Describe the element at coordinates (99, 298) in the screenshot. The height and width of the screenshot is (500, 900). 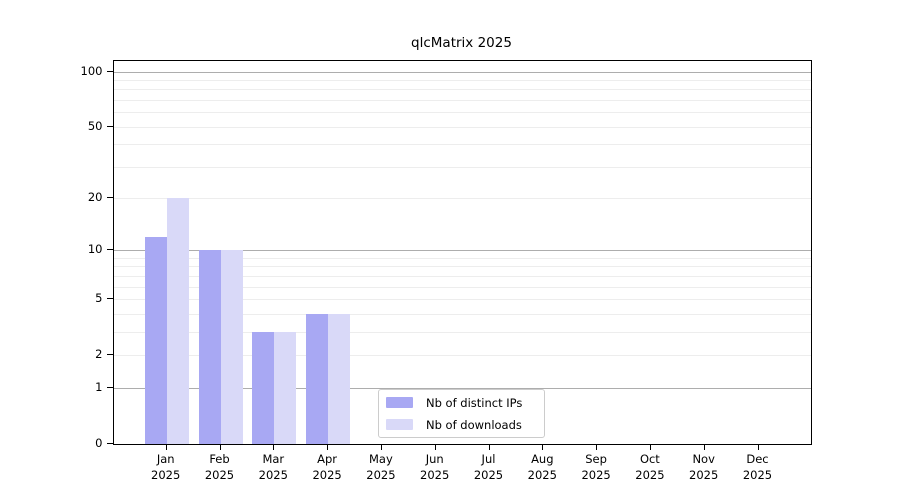
I see `y-tick-label: 5` at that location.